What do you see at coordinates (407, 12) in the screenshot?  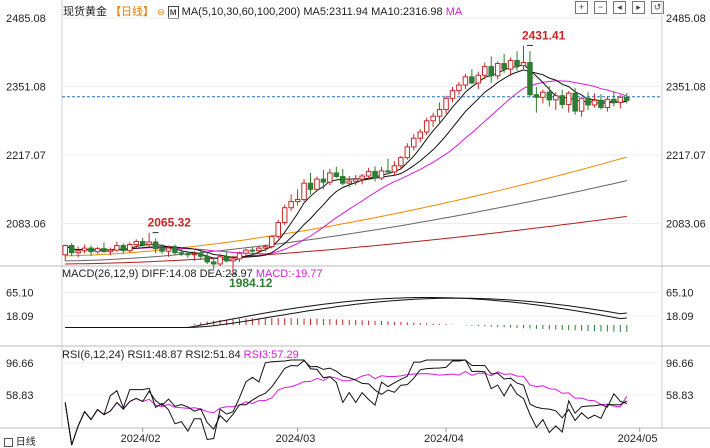 I see `ma10-value: MA10:2316.98` at bounding box center [407, 12].